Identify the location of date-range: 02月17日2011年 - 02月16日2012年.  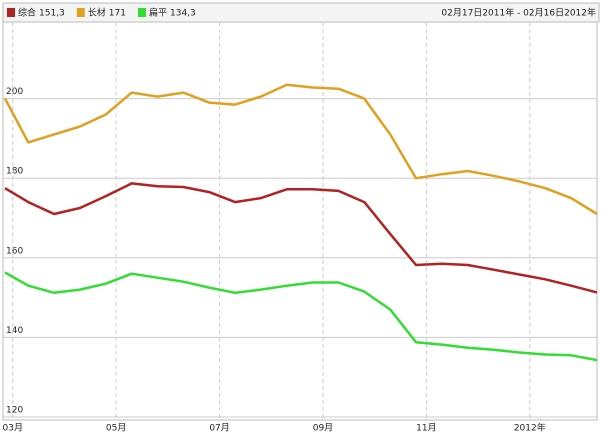
(518, 13).